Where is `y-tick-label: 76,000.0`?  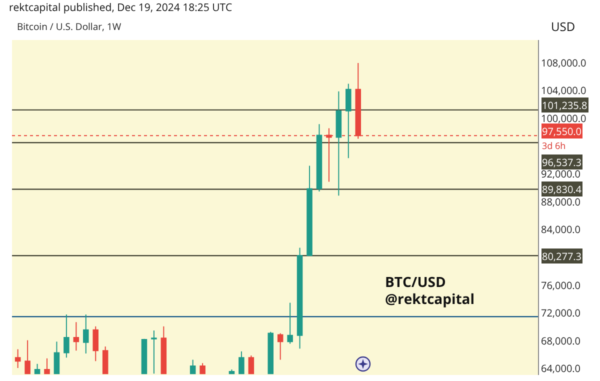
y-tick-label: 76,000.0 is located at coordinates (561, 285).